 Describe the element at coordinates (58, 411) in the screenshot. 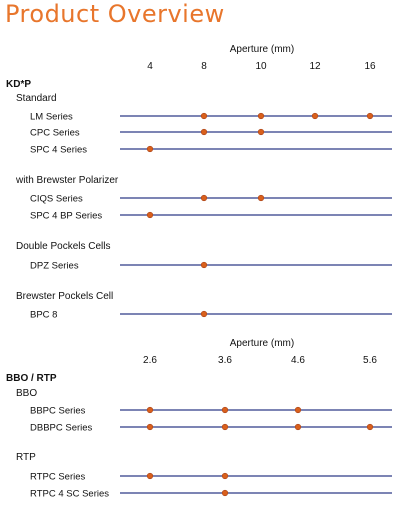

I see `row-label: BBPC Series` at that location.